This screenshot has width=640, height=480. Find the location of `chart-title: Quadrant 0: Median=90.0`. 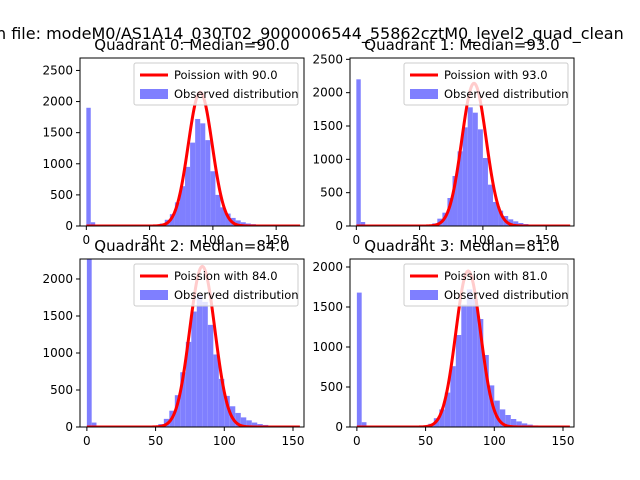

chart-title: Quadrant 0: Median=90.0 is located at coordinates (191, 45).